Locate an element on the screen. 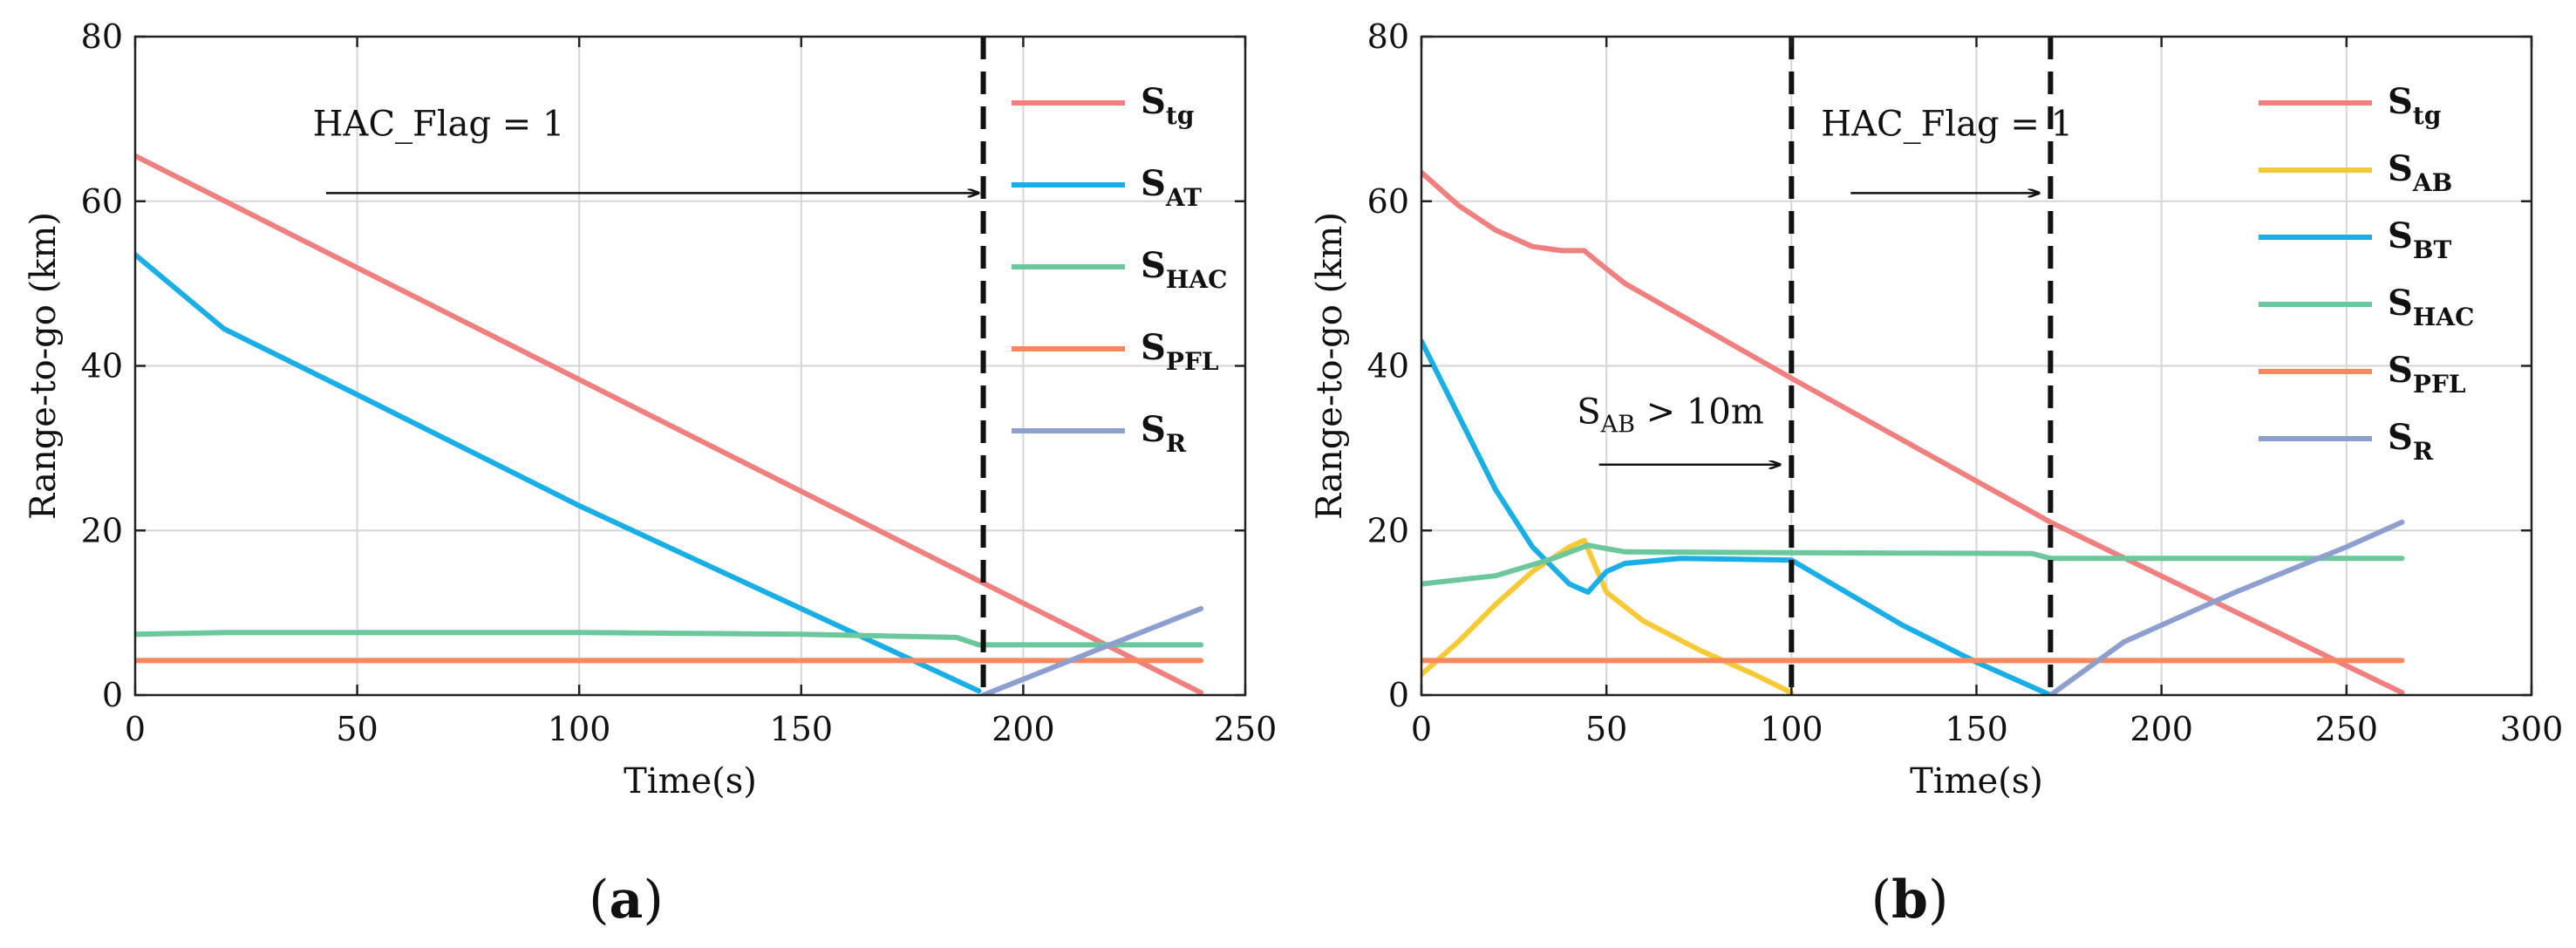 This screenshot has height=948, width=2576. series-line-bt is located at coordinates (1738, 516).